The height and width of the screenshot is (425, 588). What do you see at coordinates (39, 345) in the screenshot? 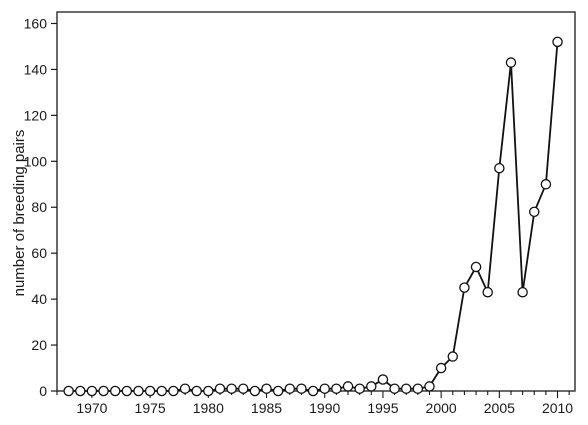
I see `y-tick-label: 20` at bounding box center [39, 345].